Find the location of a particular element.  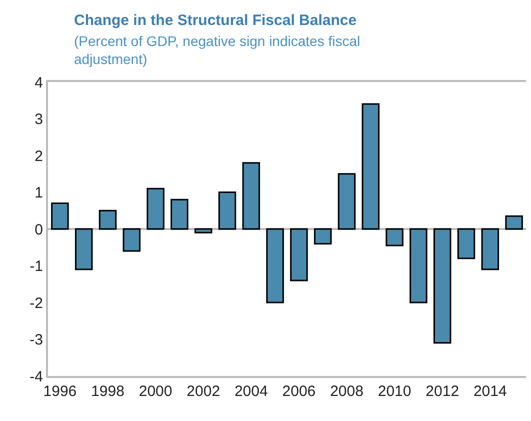

y-tick-label: 2 is located at coordinates (38, 156).